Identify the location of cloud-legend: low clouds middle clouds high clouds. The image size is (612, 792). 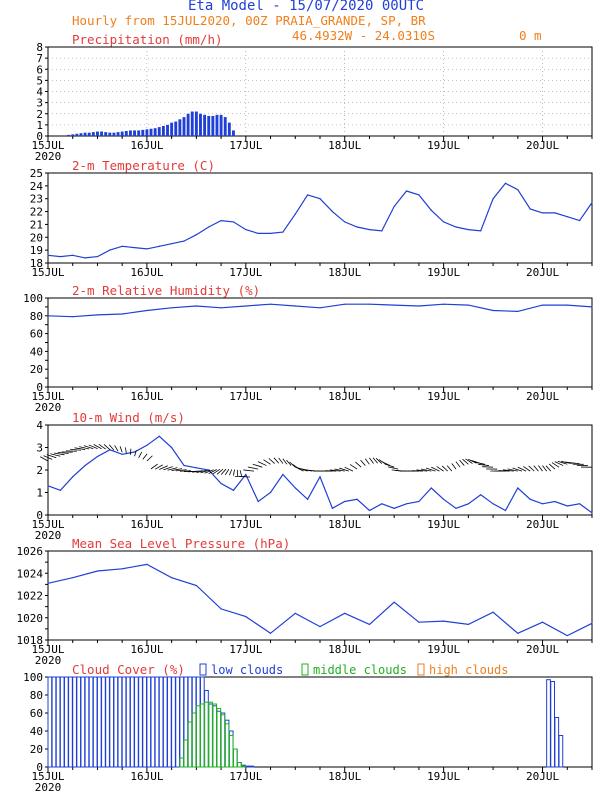
(353, 670).